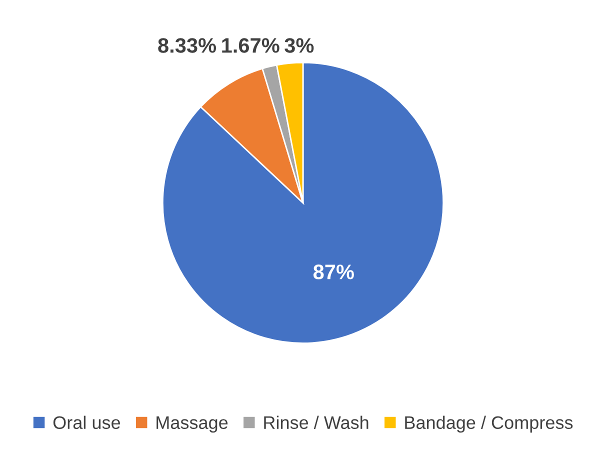 This screenshot has width=606, height=458. I want to click on legend-label: Rinse / Wash, so click(316, 423).